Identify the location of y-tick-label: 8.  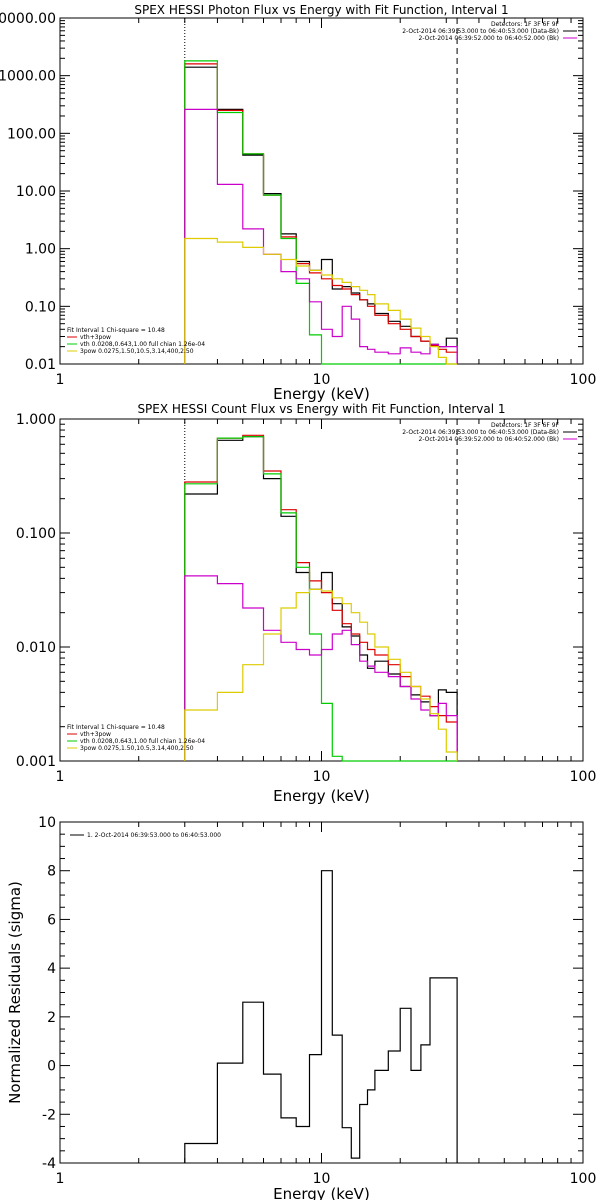
(51, 872).